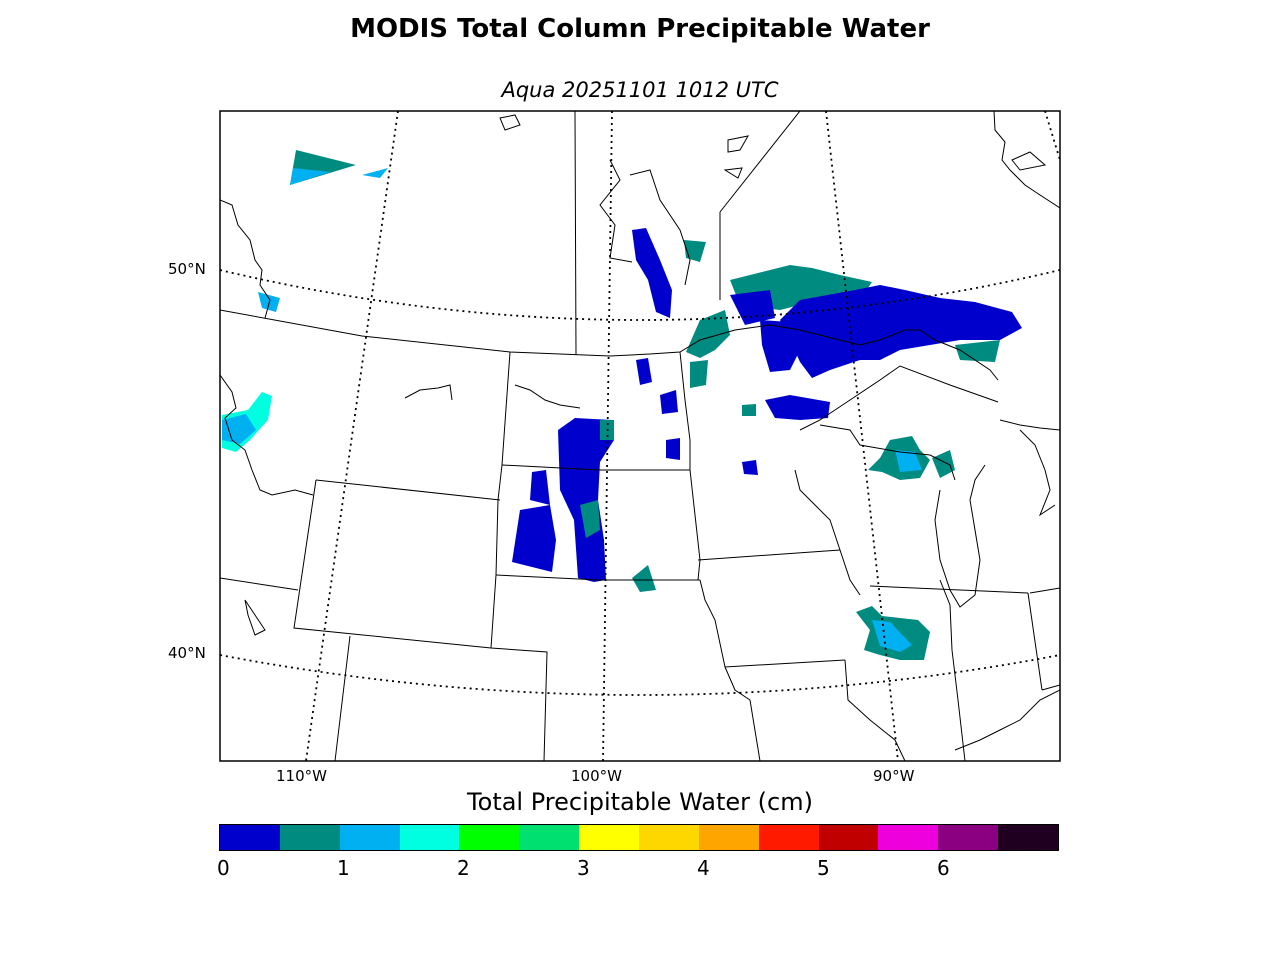 The height and width of the screenshot is (960, 1280). What do you see at coordinates (943, 868) in the screenshot?
I see `colorbar-tick-label: 6` at bounding box center [943, 868].